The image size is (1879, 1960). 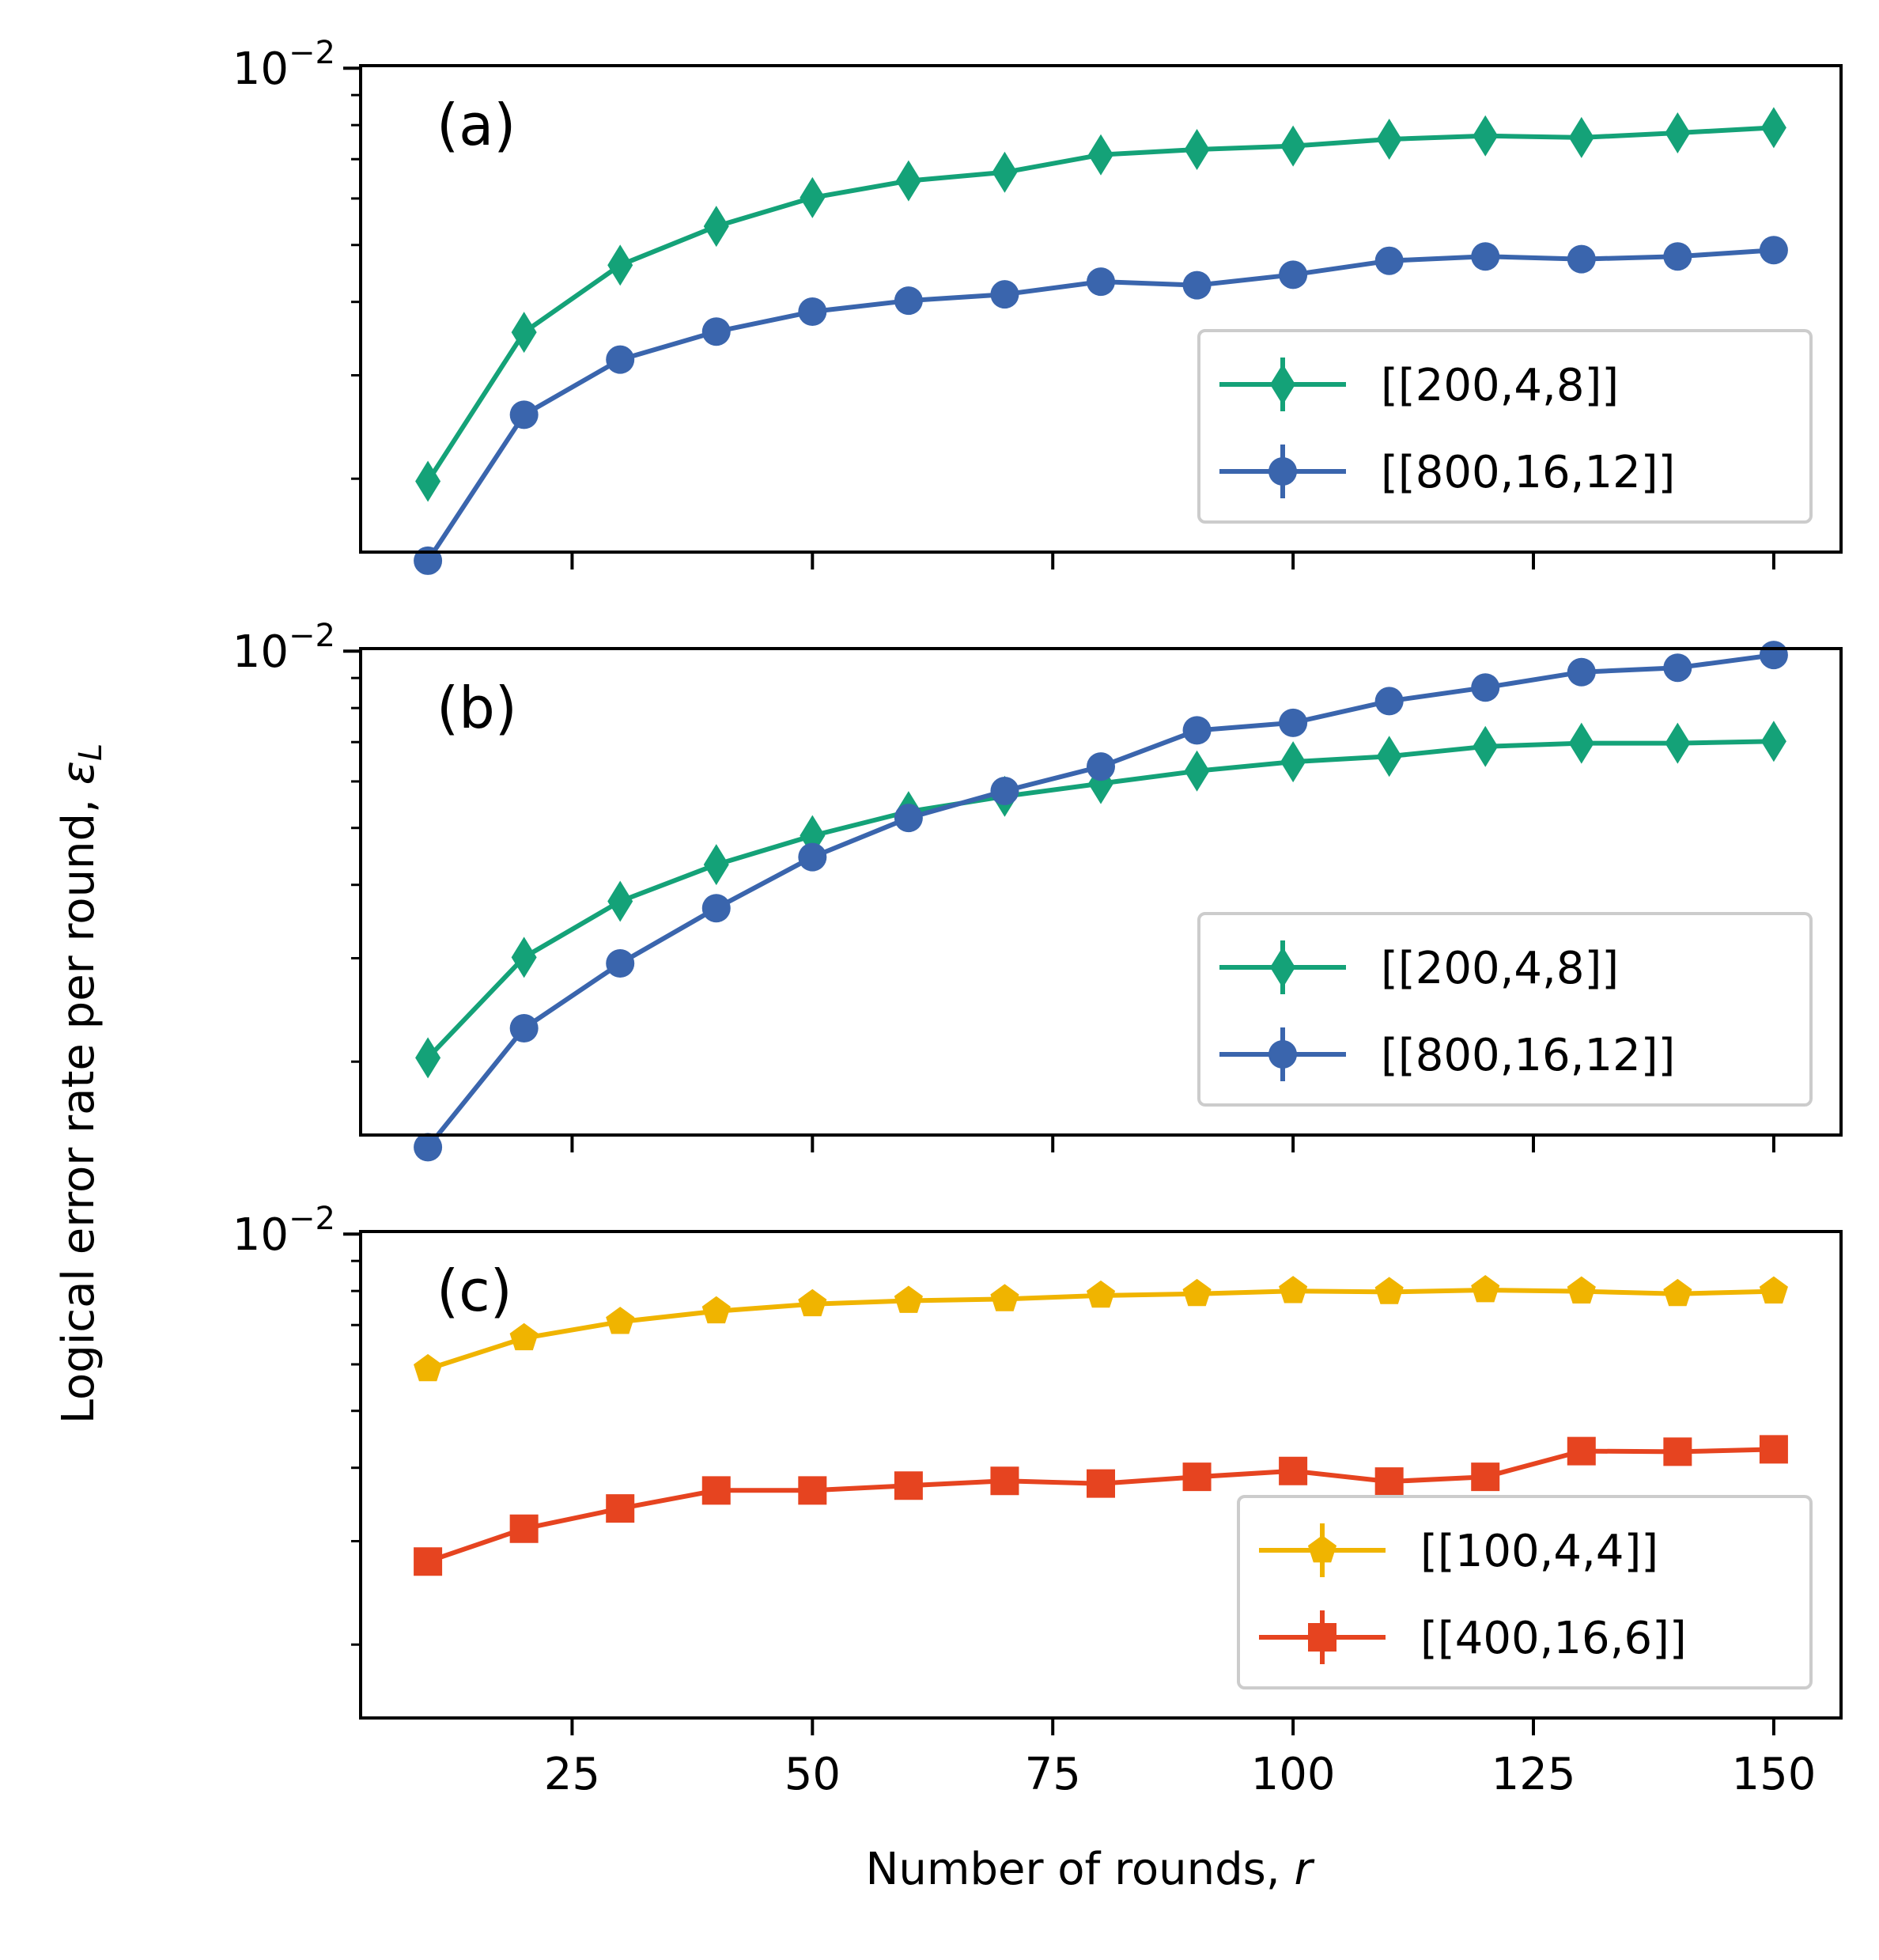 What do you see at coordinates (1533, 1774) in the screenshot?
I see `x-tick-label: 125` at bounding box center [1533, 1774].